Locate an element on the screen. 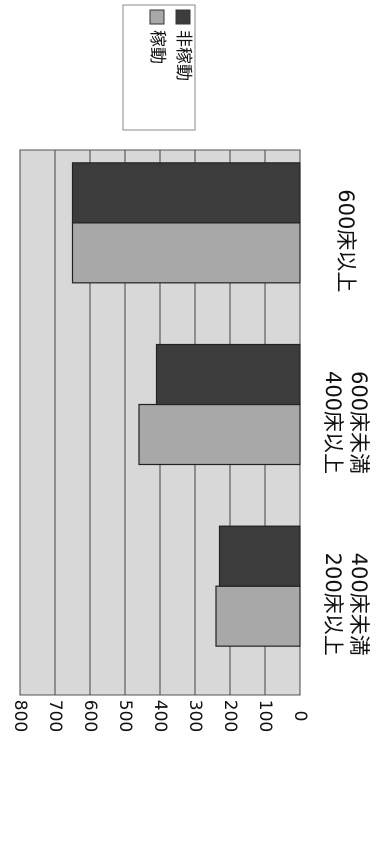  legend-label-非稼動: 非稼動 is located at coordinates (183, 55).